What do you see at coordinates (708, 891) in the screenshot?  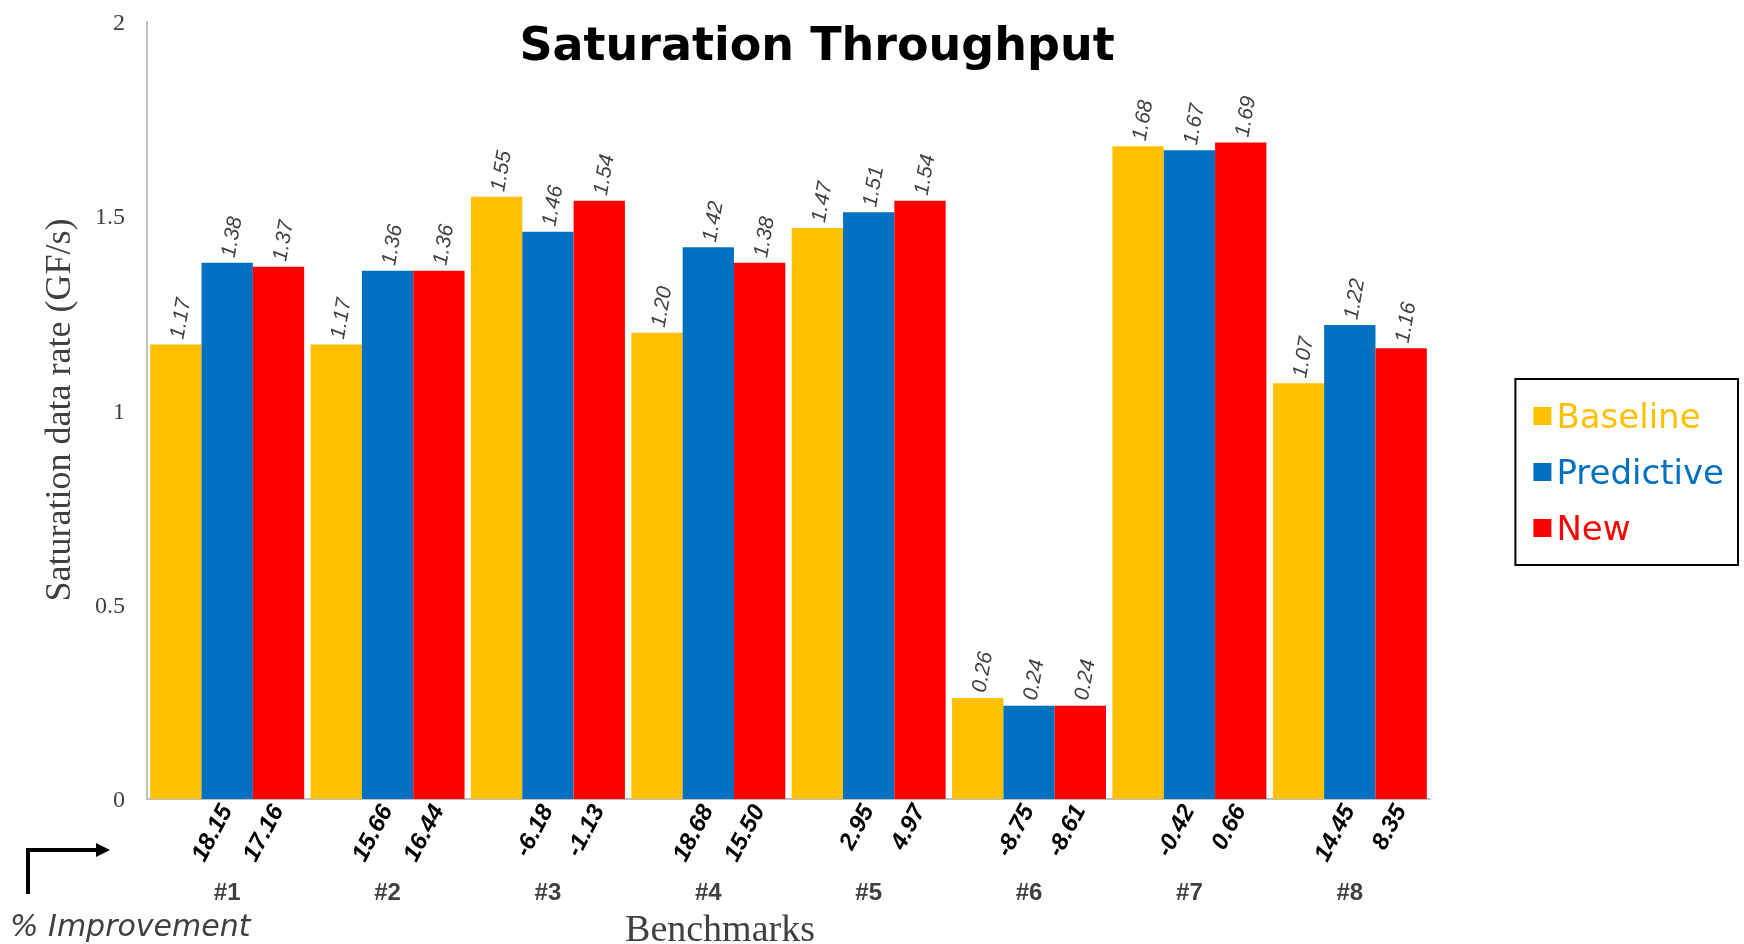 I see `x-tick-label: #4` at bounding box center [708, 891].